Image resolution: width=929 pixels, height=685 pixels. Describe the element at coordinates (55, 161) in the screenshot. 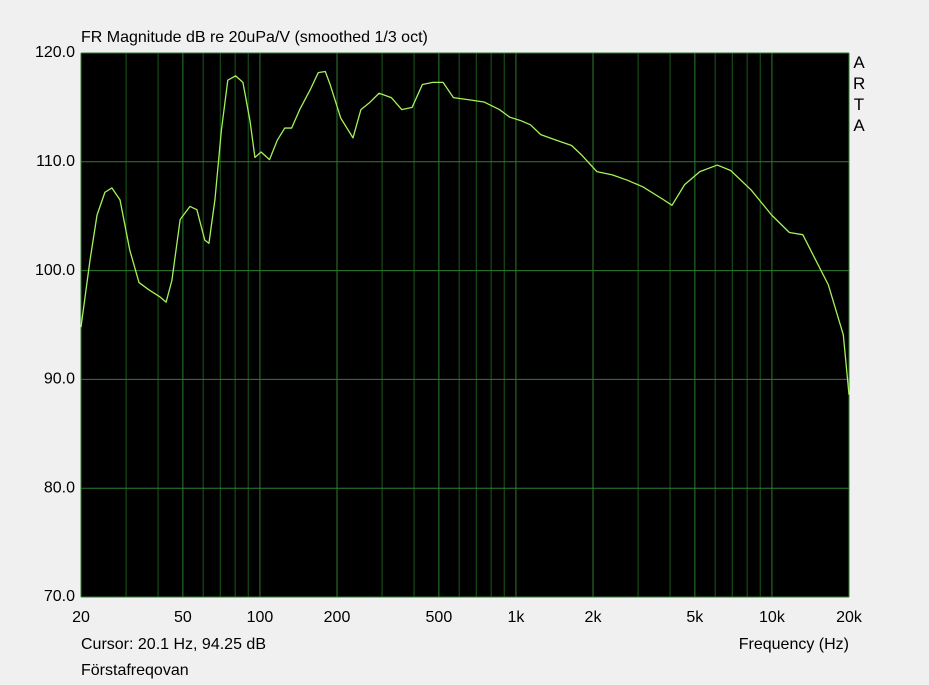

I see `y-tick-label: 110.0` at that location.